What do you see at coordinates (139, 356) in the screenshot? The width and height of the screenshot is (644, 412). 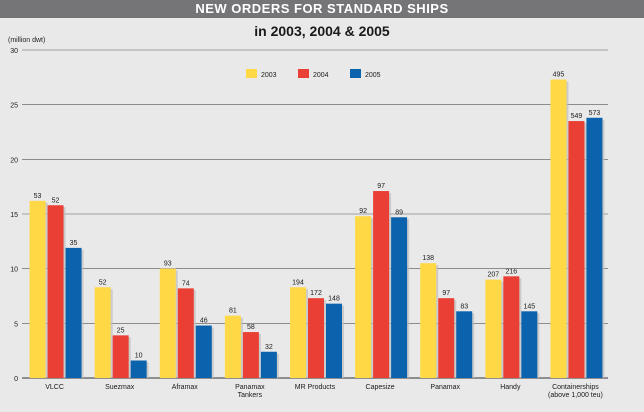 I see `data-label-2005: 10` at bounding box center [139, 356].